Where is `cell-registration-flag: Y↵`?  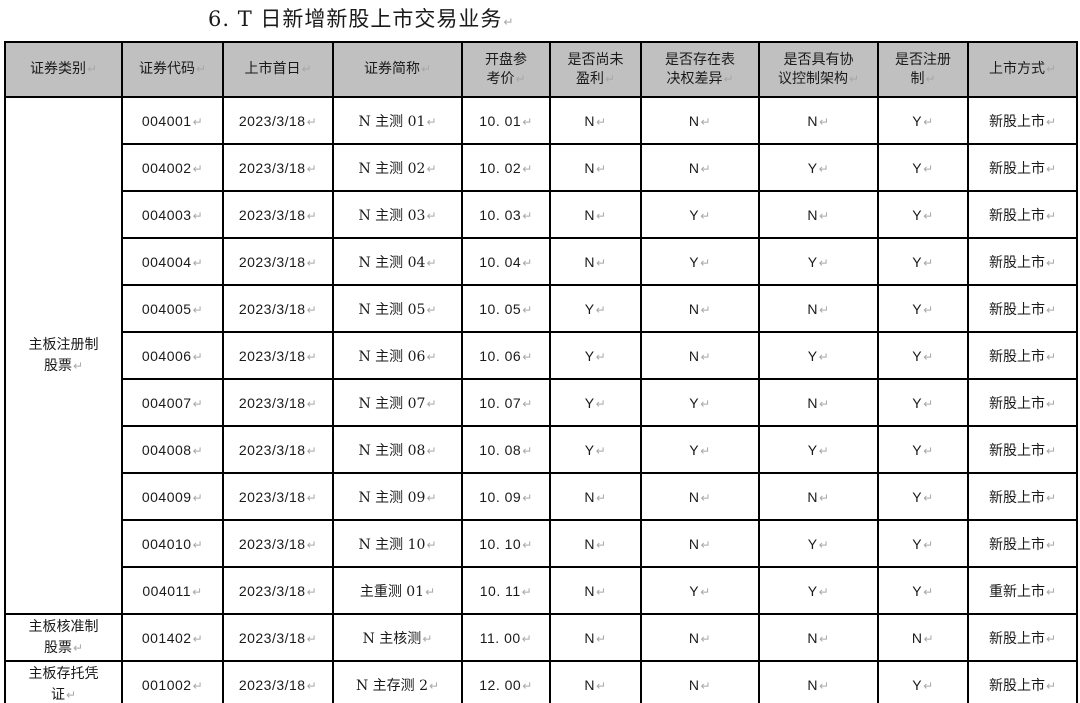 cell-registration-flag: Y↵ is located at coordinates (923, 308).